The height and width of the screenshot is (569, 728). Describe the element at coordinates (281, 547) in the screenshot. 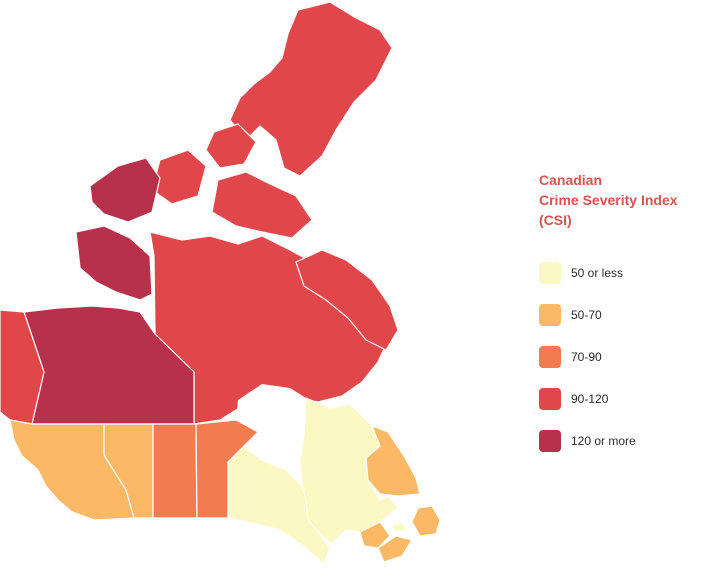

I see `great-lakes` at that location.